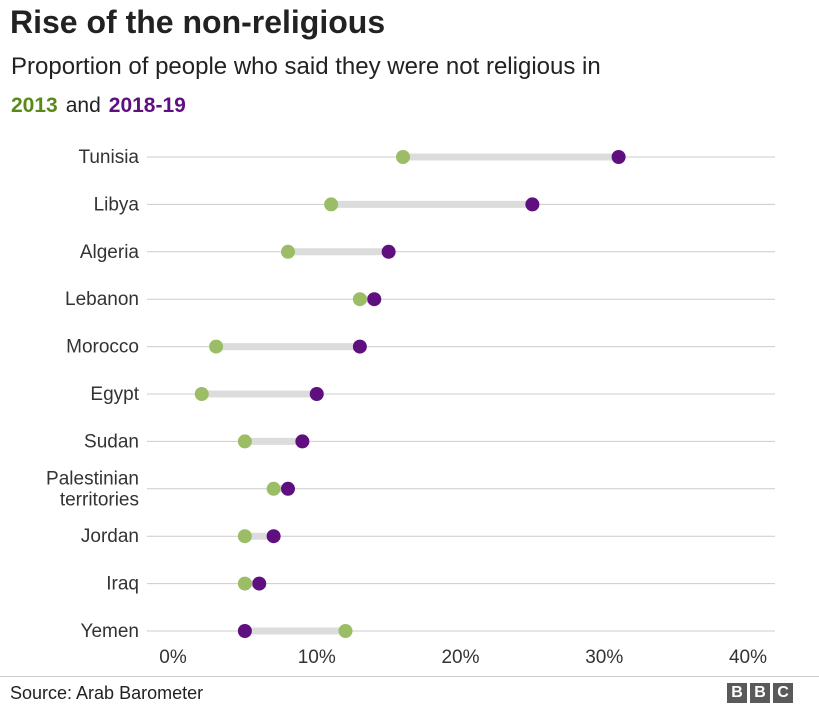  What do you see at coordinates (345, 631) in the screenshot?
I see `point-2013-yemen` at bounding box center [345, 631].